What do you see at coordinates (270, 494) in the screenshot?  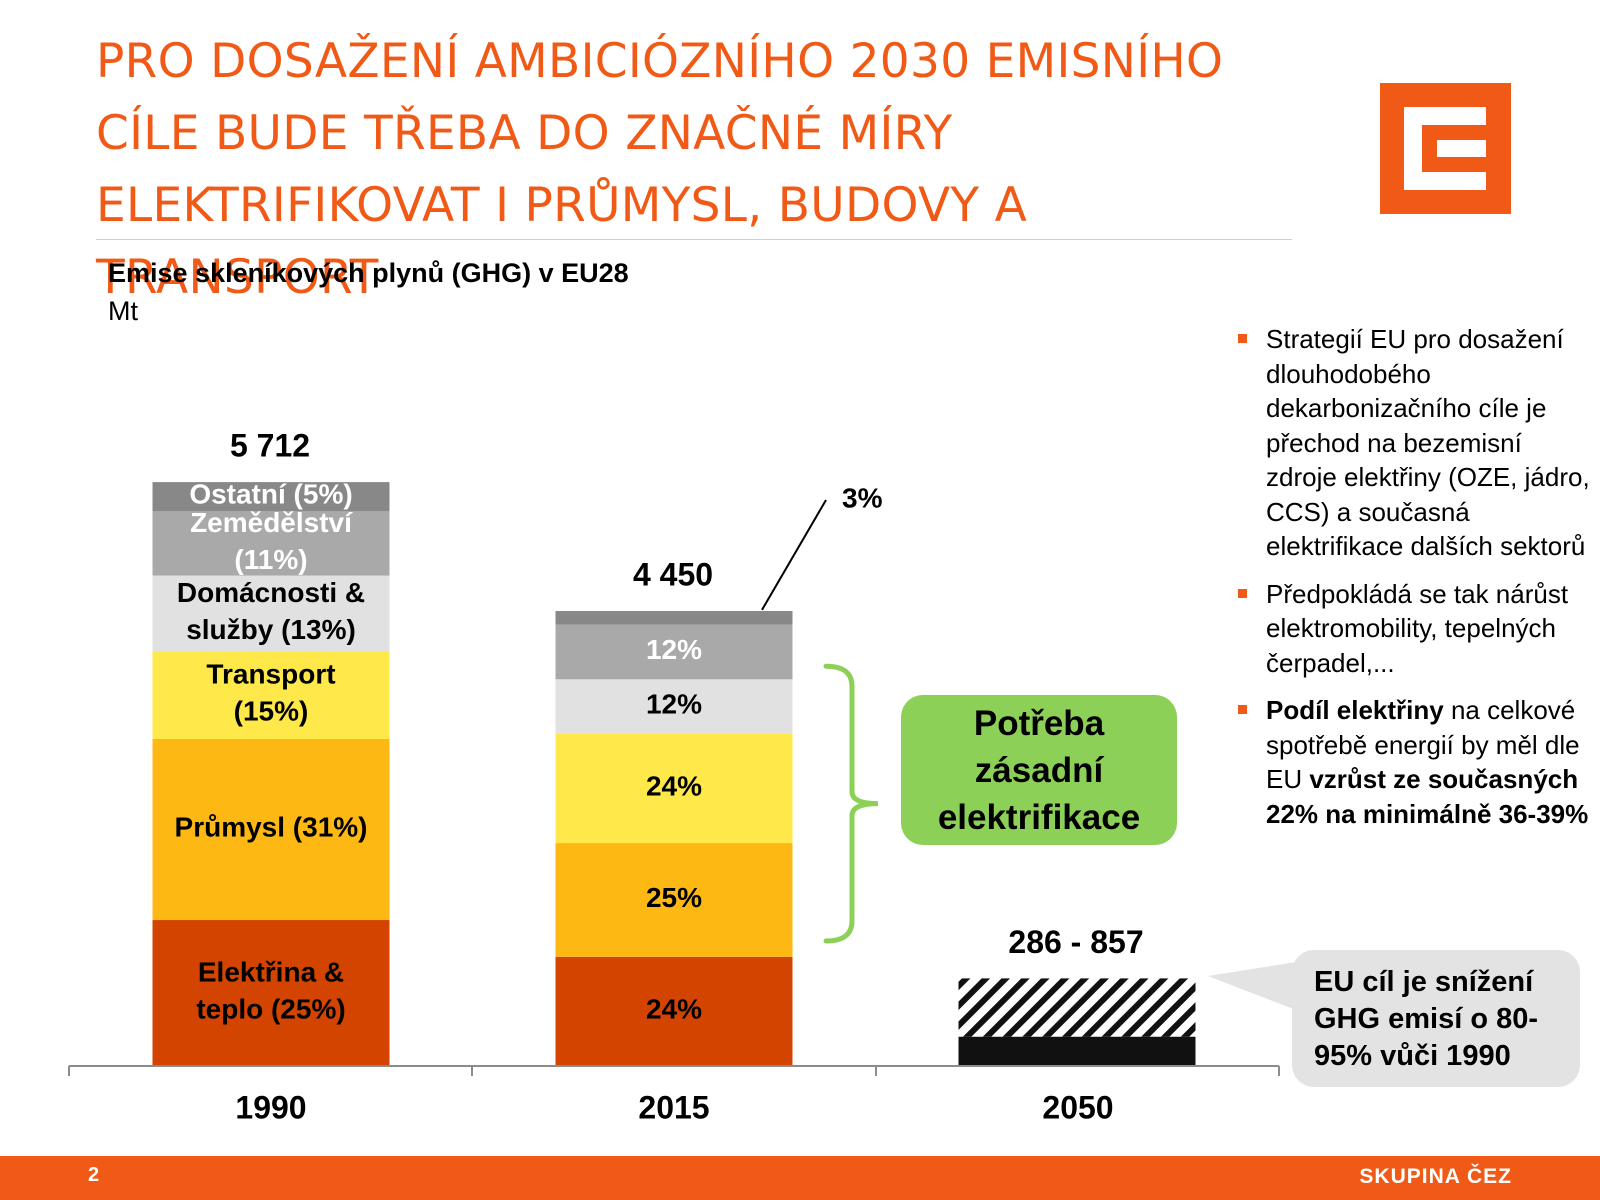 I see `segment-label-1990-6: Ostatní (5%)` at bounding box center [270, 494].